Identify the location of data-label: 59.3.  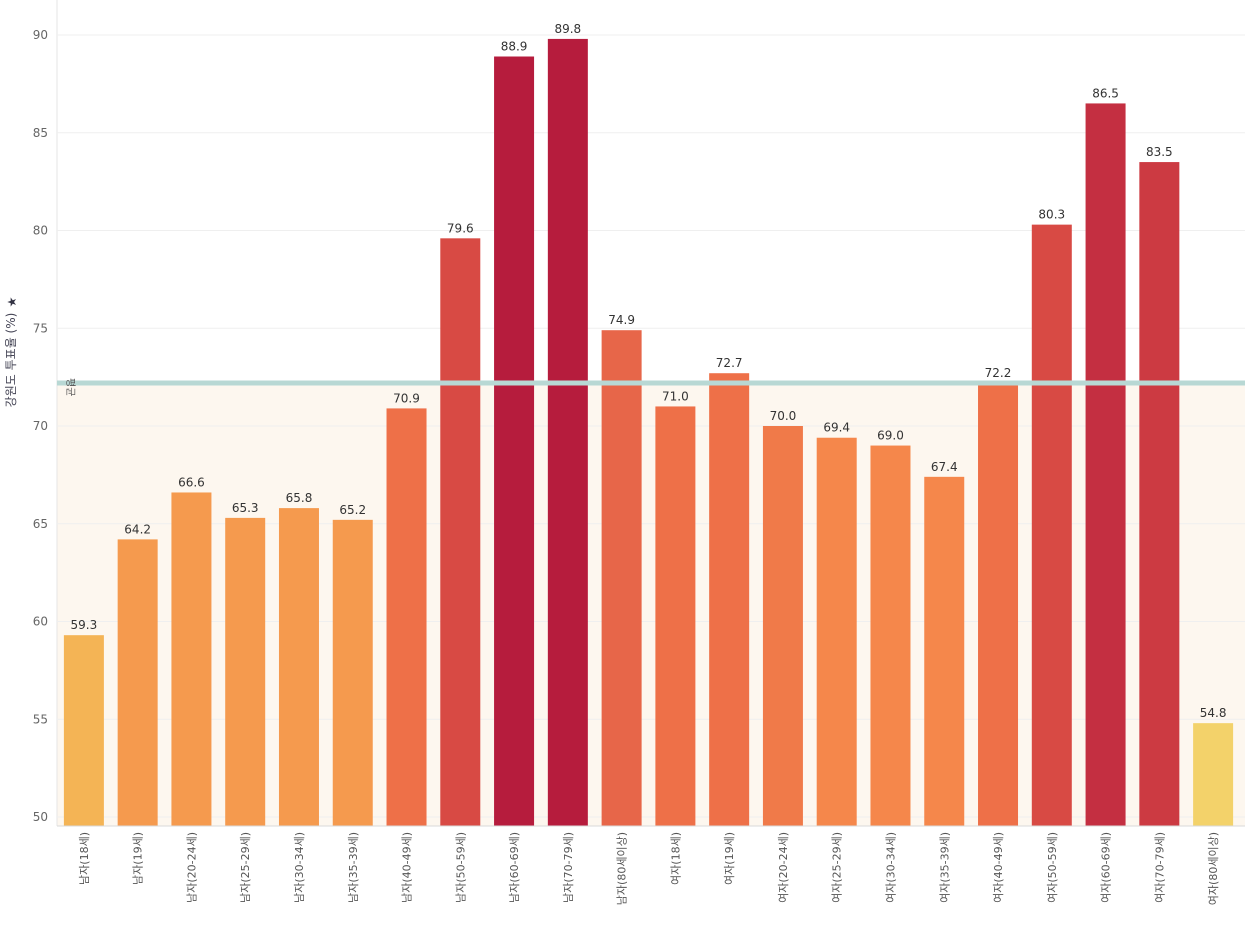
(84, 625).